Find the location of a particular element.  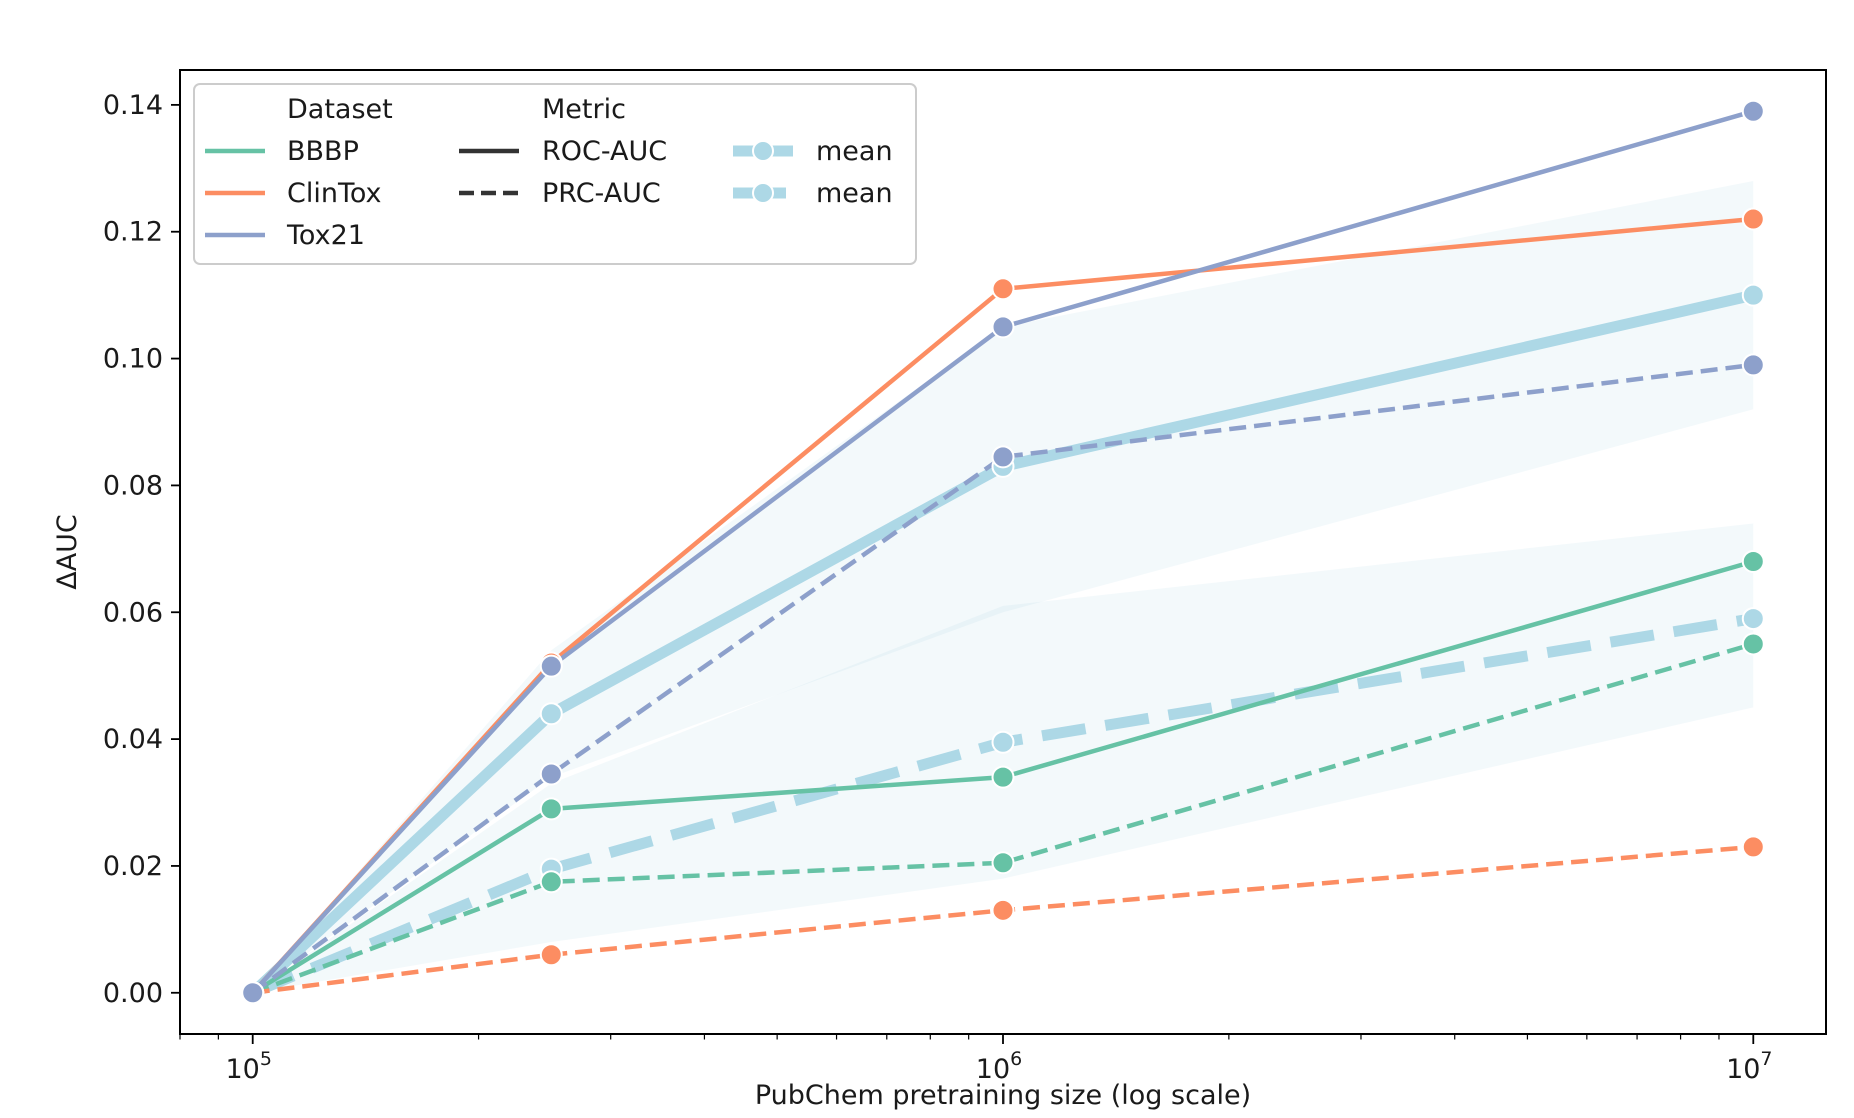

y-tick-label: 0.12 is located at coordinates (133, 232).